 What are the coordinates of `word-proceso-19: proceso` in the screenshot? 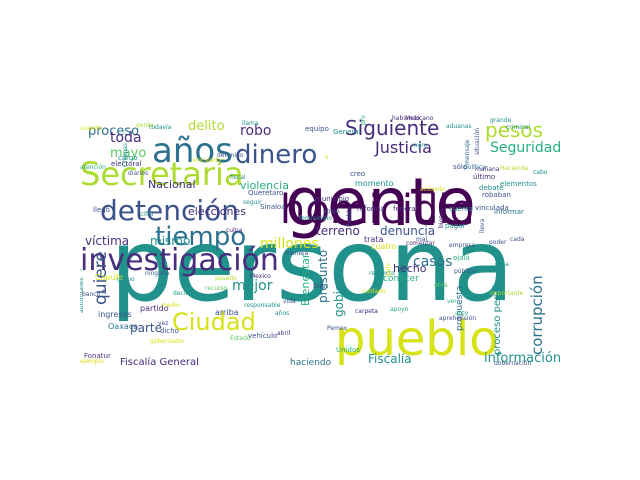 It's located at (113, 131).